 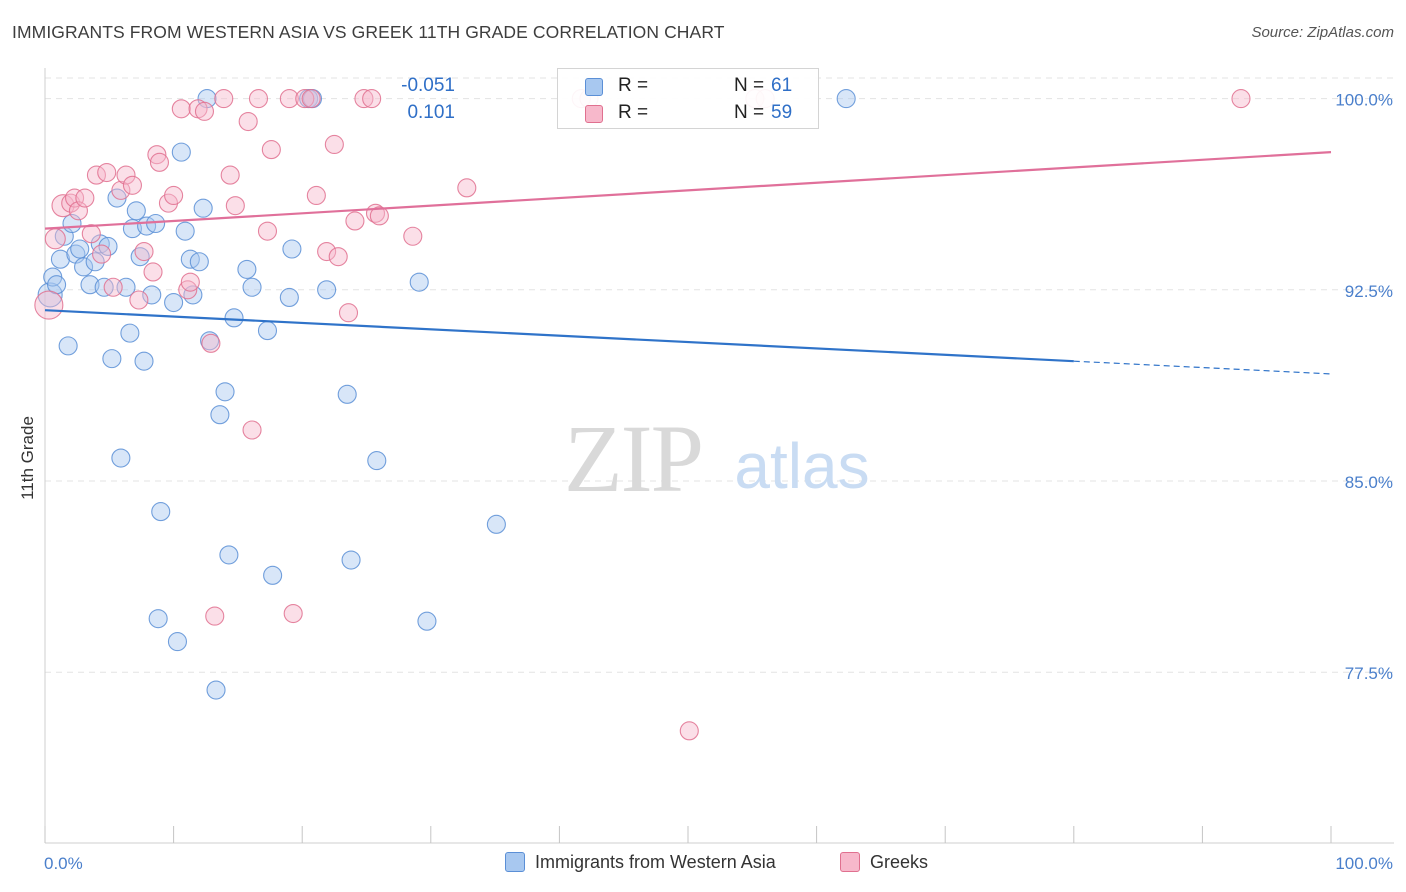 I want to click on trend-line-extension, so click(x=1202, y=367).